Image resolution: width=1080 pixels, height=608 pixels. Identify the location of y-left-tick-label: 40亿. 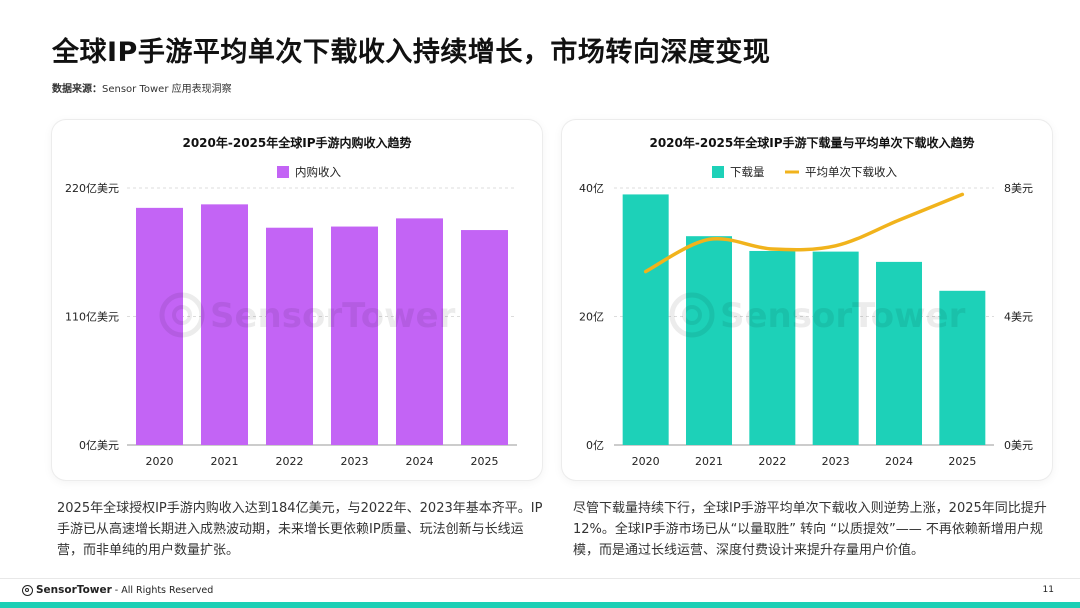
(591, 188).